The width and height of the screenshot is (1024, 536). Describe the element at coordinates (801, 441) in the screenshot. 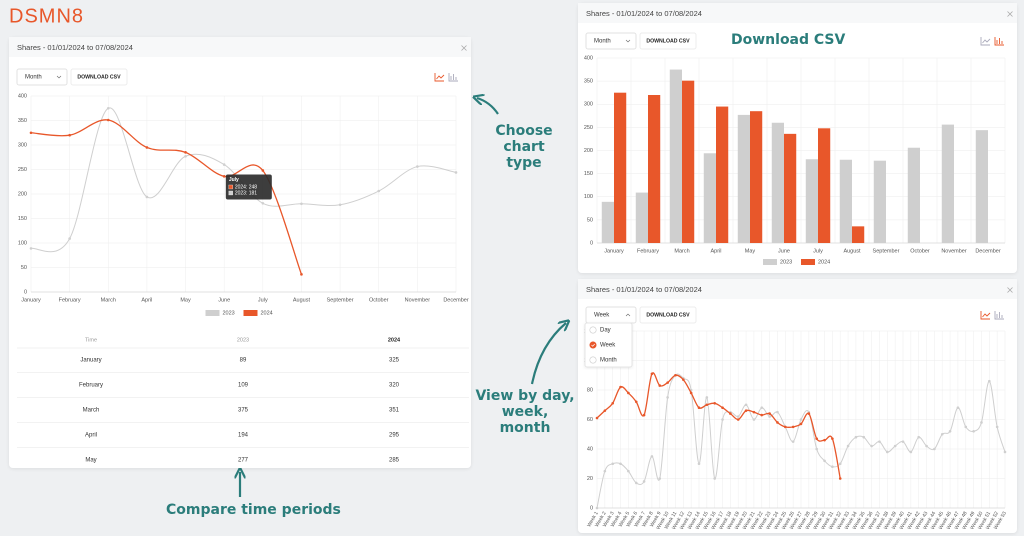

I see `series-line` at that location.